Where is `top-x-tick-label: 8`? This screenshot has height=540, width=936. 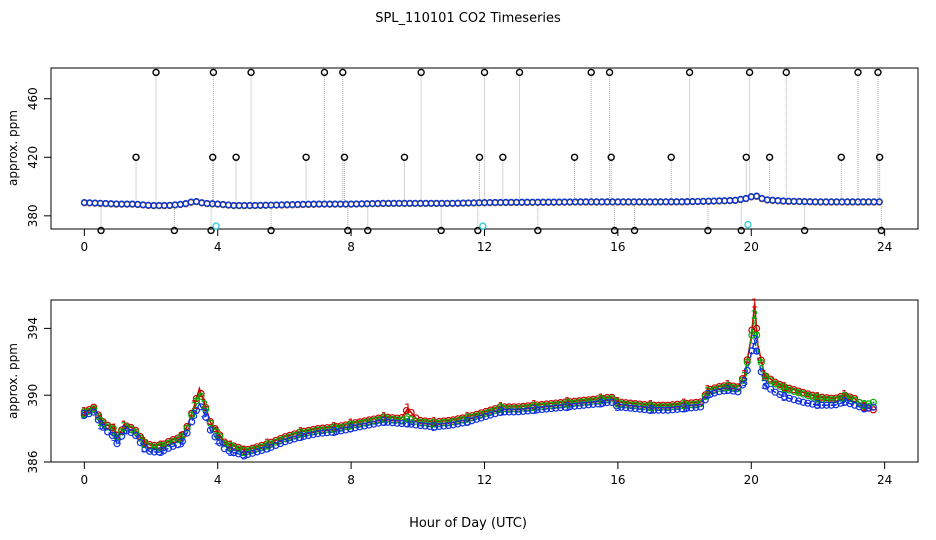 top-x-tick-label: 8 is located at coordinates (351, 247).